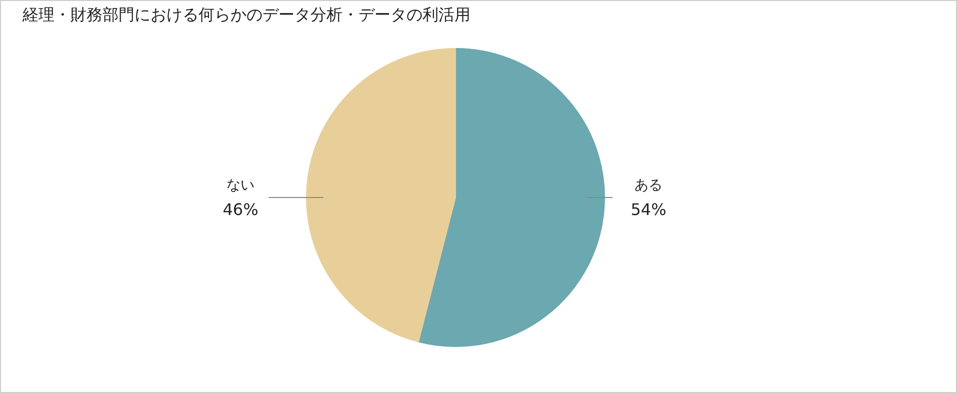  What do you see at coordinates (240, 186) in the screenshot?
I see `slice-label: ない` at bounding box center [240, 186].